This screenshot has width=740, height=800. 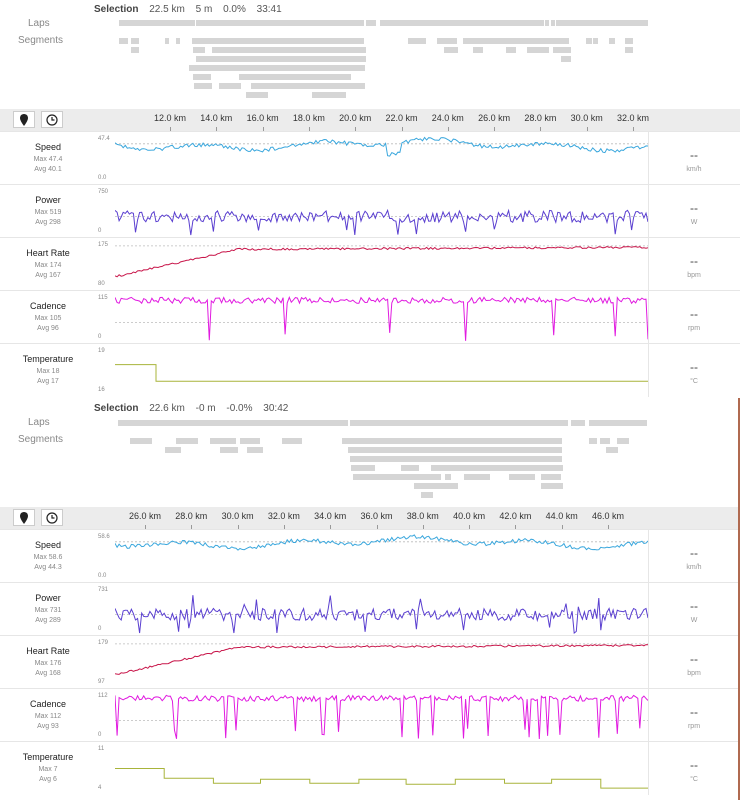 I want to click on metric-current-value: --, so click(x=694, y=208).